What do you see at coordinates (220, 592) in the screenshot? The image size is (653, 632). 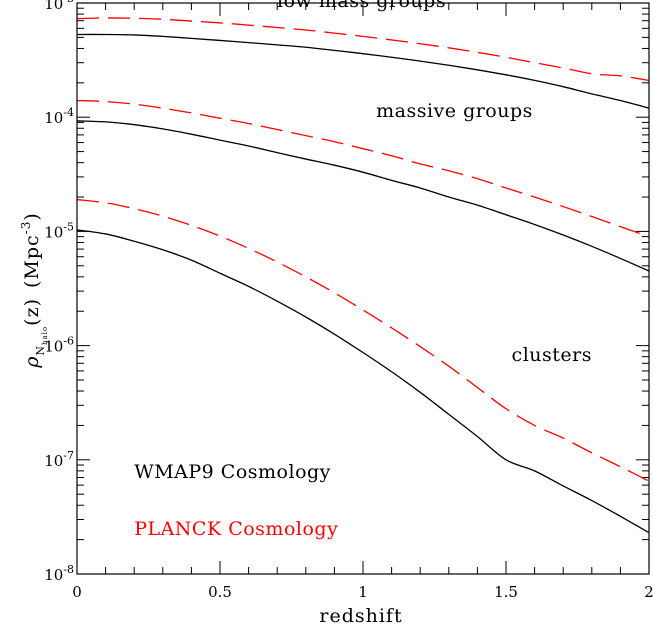 I see `x-tick-label: 0.5` at bounding box center [220, 592].